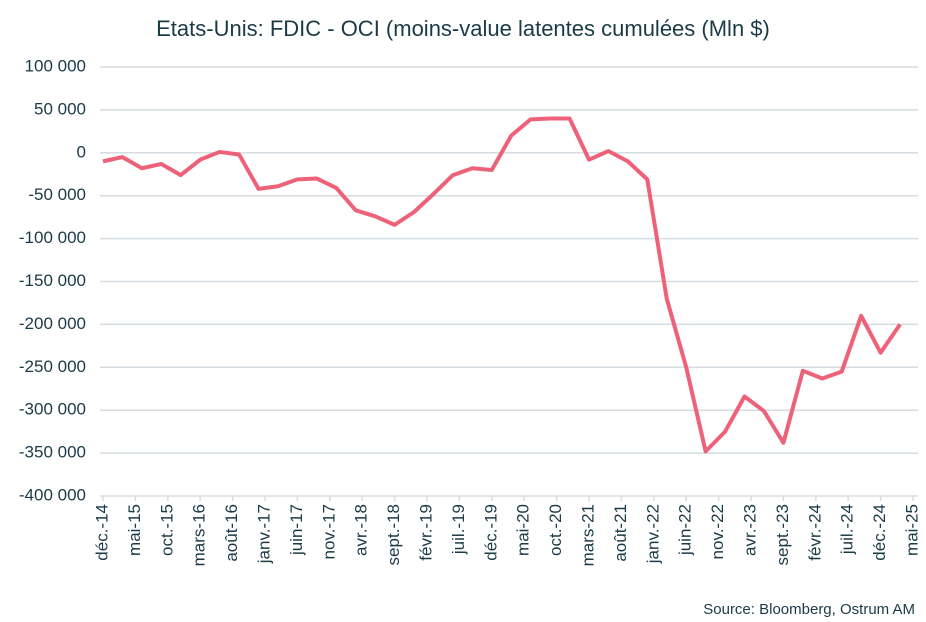  Describe the element at coordinates (879, 532) in the screenshot. I see `x-tick-label: déc.-24` at that location.